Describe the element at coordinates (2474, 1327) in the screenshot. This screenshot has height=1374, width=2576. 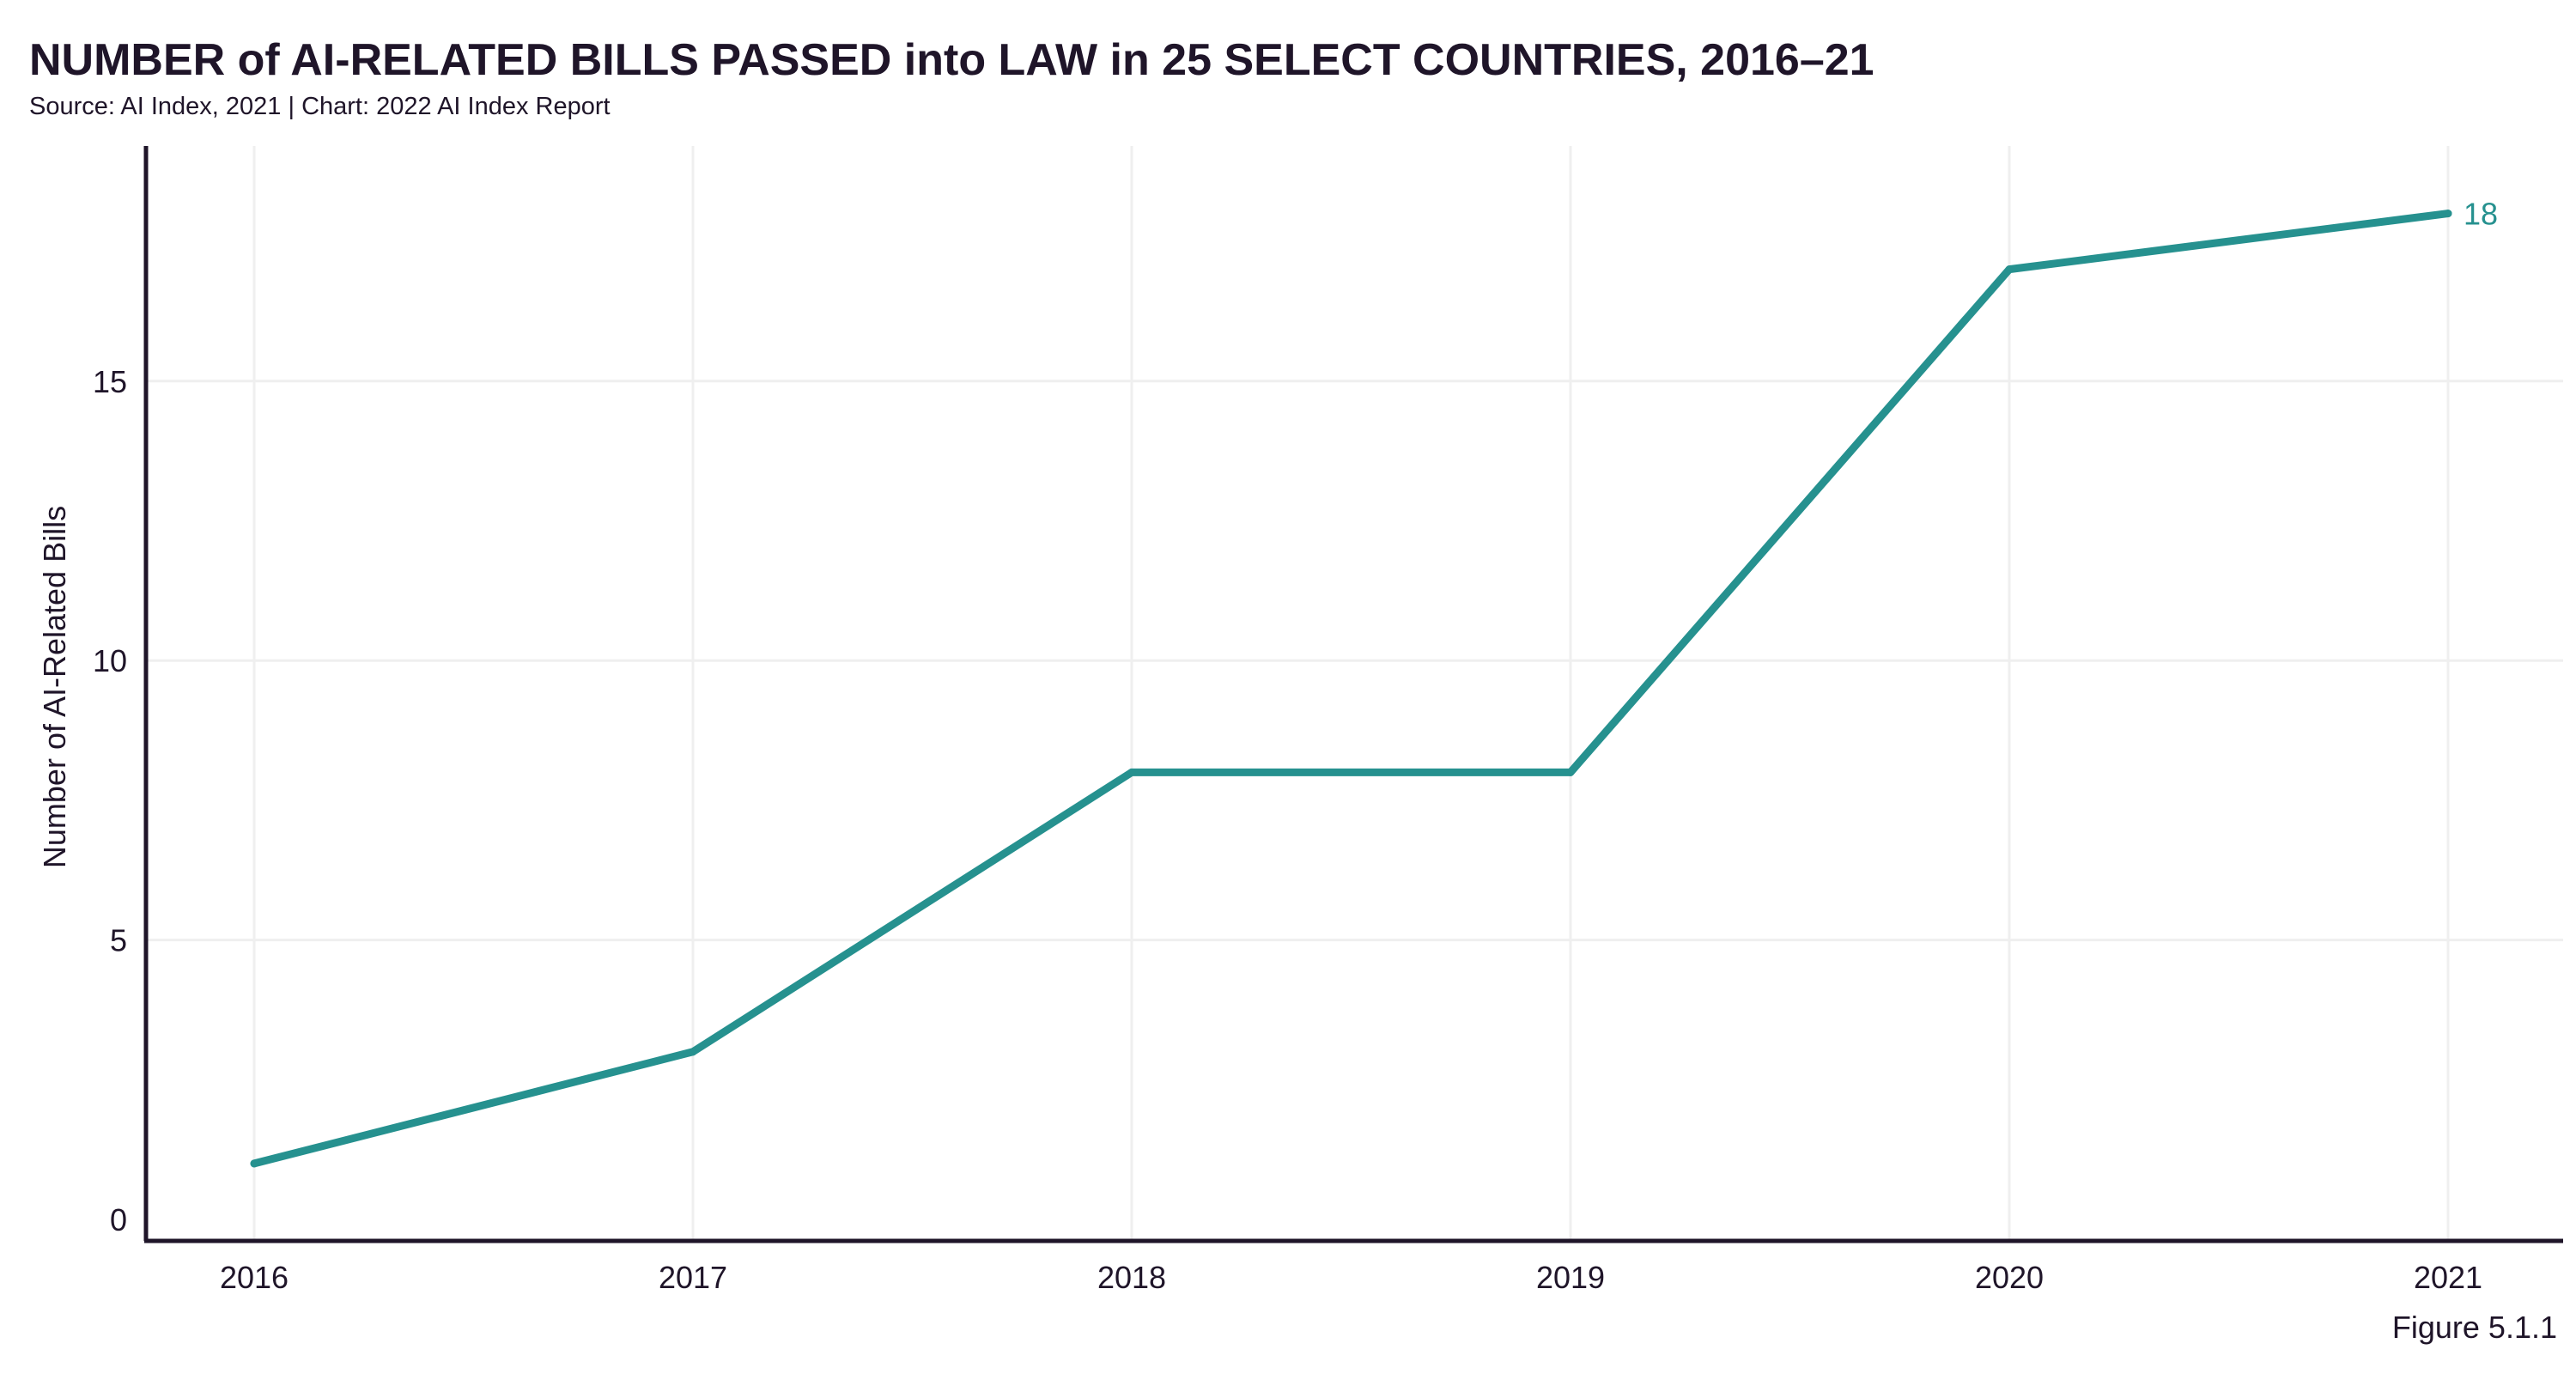
I see `figure-label: Figure 5.1.1` at that location.